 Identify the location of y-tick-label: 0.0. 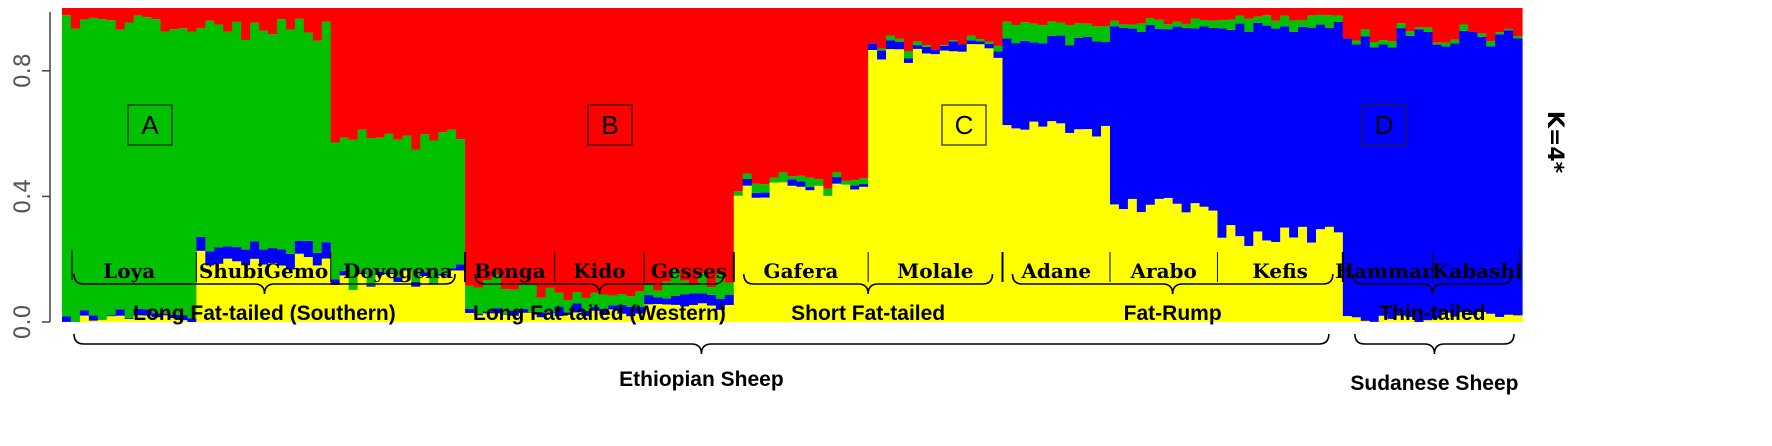
(23, 322).